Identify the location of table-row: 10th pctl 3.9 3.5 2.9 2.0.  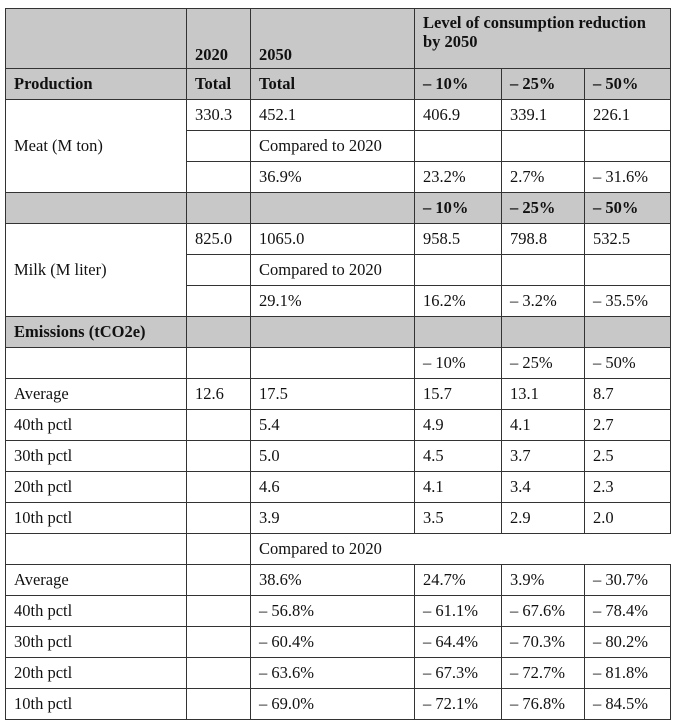
(338, 518).